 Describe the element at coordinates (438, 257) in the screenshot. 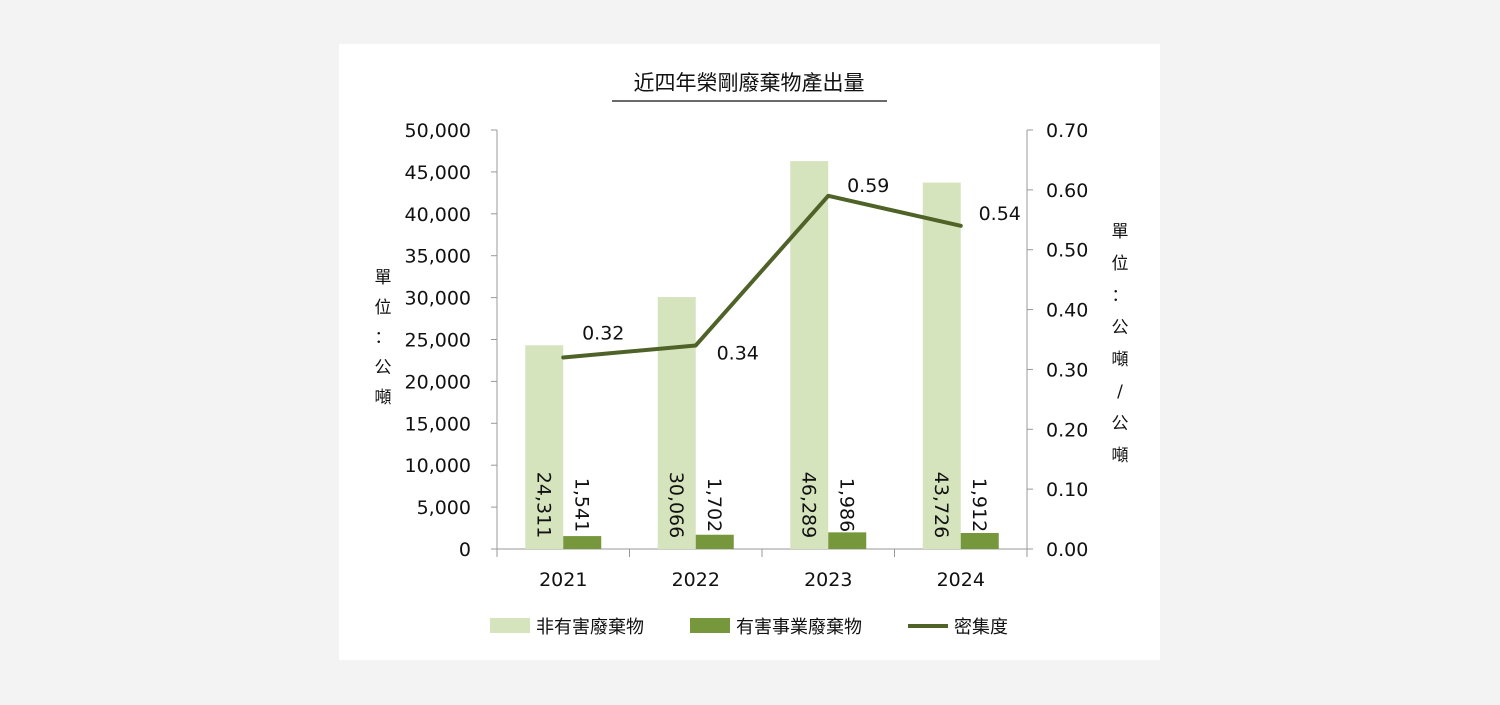

I see `left-axis-tick-label: 35,000` at that location.